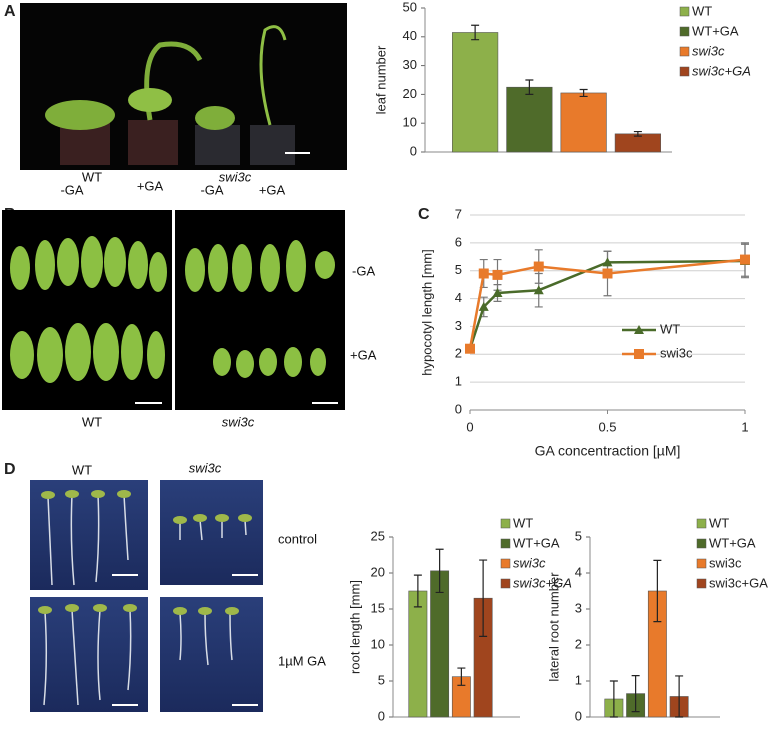  Describe the element at coordinates (302, 660) in the screenshot. I see `photo-label: 1µM GA` at that location.